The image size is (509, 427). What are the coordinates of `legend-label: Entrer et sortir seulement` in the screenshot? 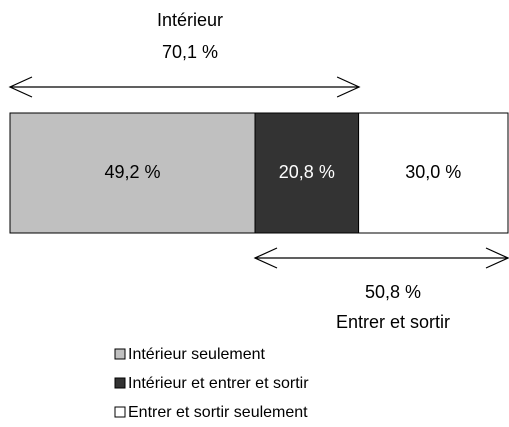 It's located at (218, 412).